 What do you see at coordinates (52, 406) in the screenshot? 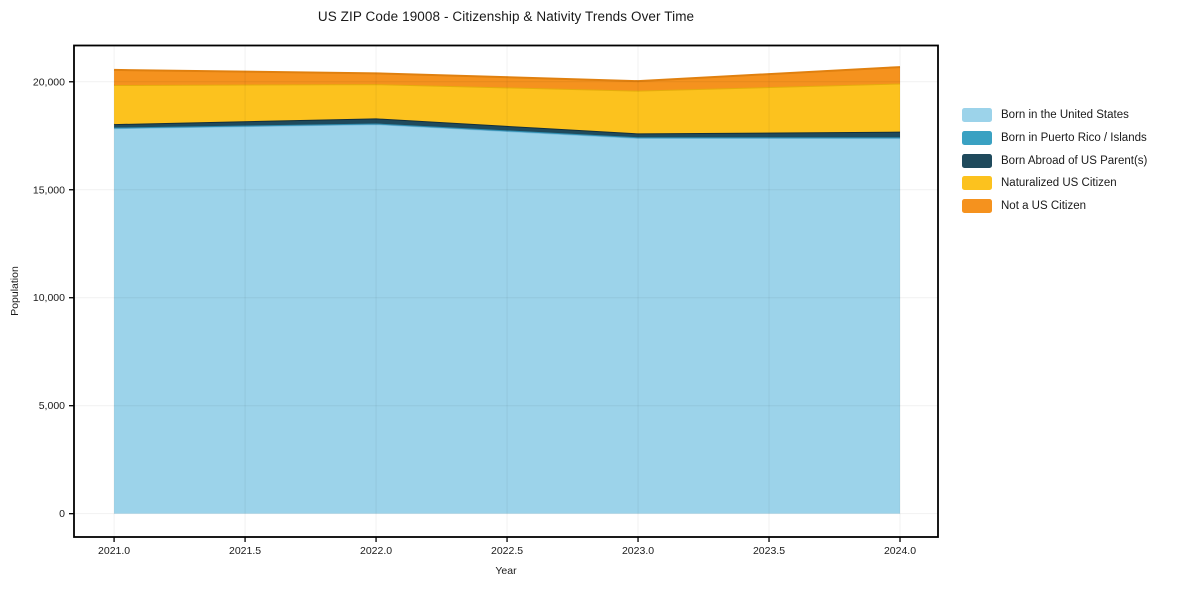
I see `y-tick-label: 5,000` at bounding box center [52, 406].